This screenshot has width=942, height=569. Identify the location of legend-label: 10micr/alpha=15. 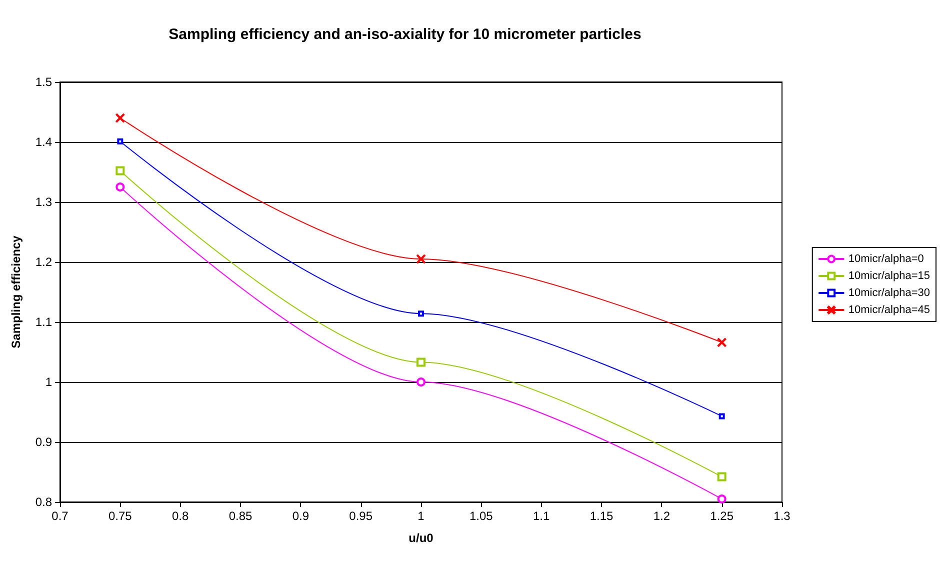
(889, 276).